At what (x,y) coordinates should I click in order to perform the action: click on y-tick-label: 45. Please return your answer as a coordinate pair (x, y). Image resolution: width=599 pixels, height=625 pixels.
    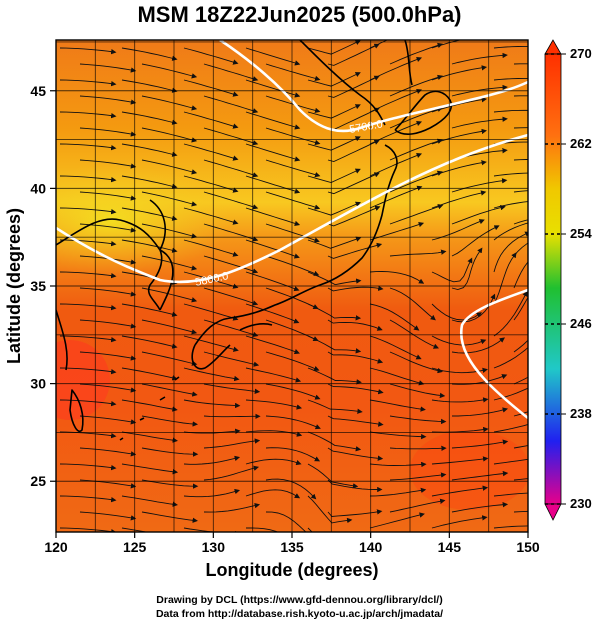
    Looking at the image, I should click on (38, 91).